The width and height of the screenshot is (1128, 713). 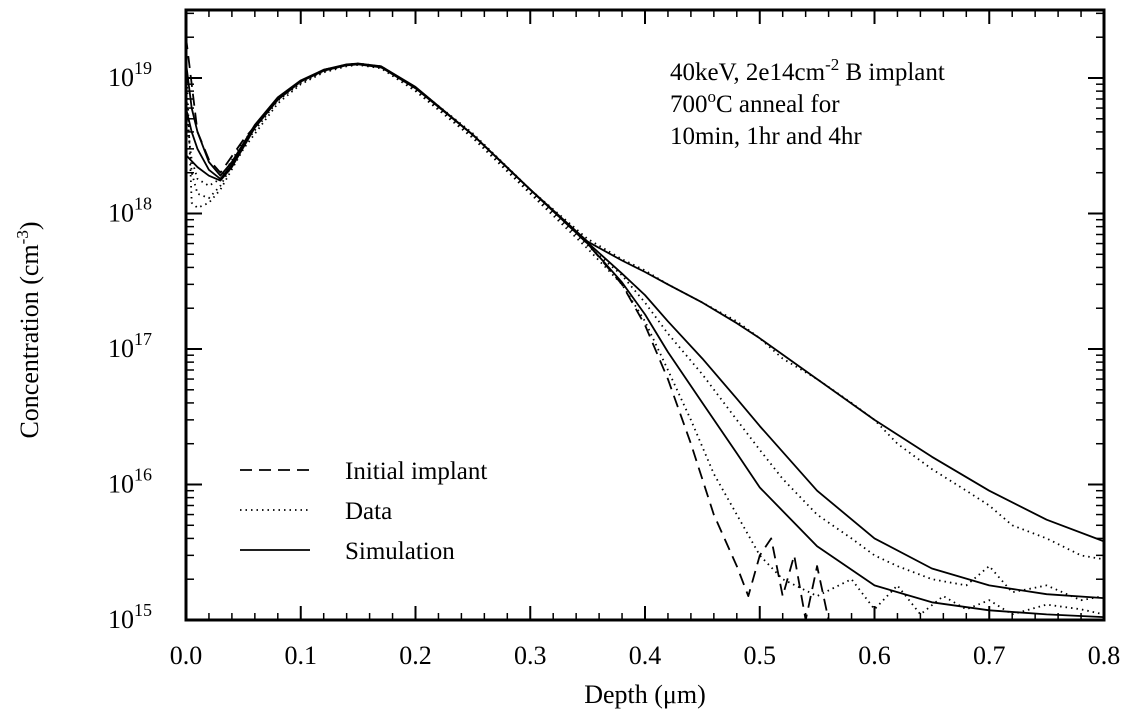 What do you see at coordinates (415, 655) in the screenshot?
I see `x-tick-label: 0.2` at bounding box center [415, 655].